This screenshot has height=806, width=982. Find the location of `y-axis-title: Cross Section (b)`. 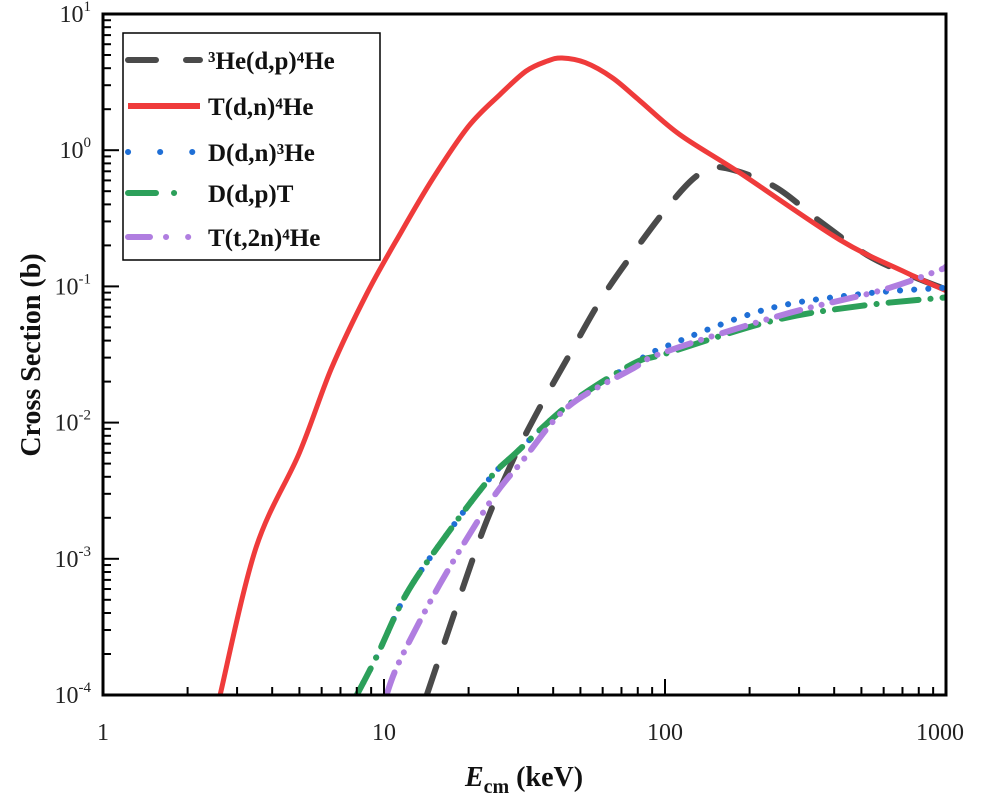

y-axis-title: Cross Section (b) is located at coordinates (31, 354).